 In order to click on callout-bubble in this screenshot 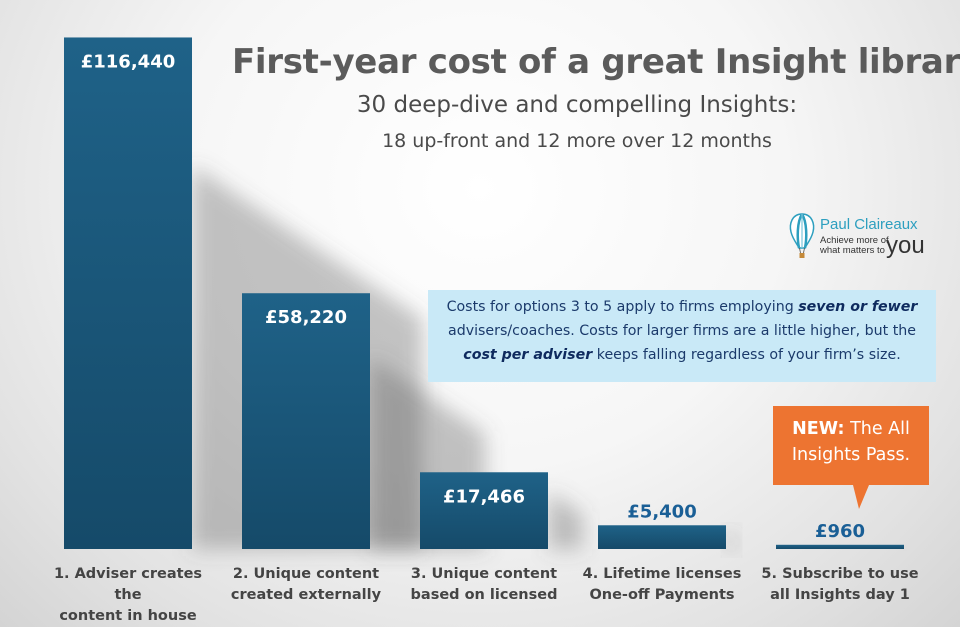, I will do `click(851, 457)`.